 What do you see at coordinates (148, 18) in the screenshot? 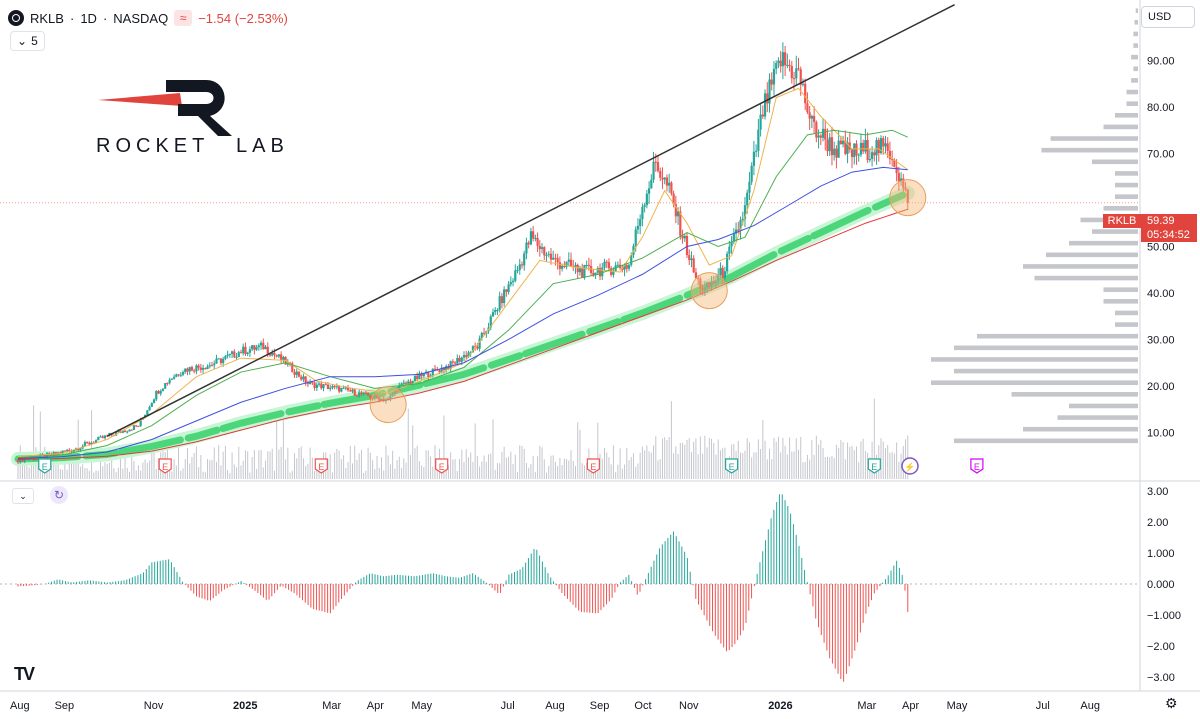
I see `symbol-header: RKLB · 1D · NASDAQ ≈ −1.54 (−2.53%)` at bounding box center [148, 18].